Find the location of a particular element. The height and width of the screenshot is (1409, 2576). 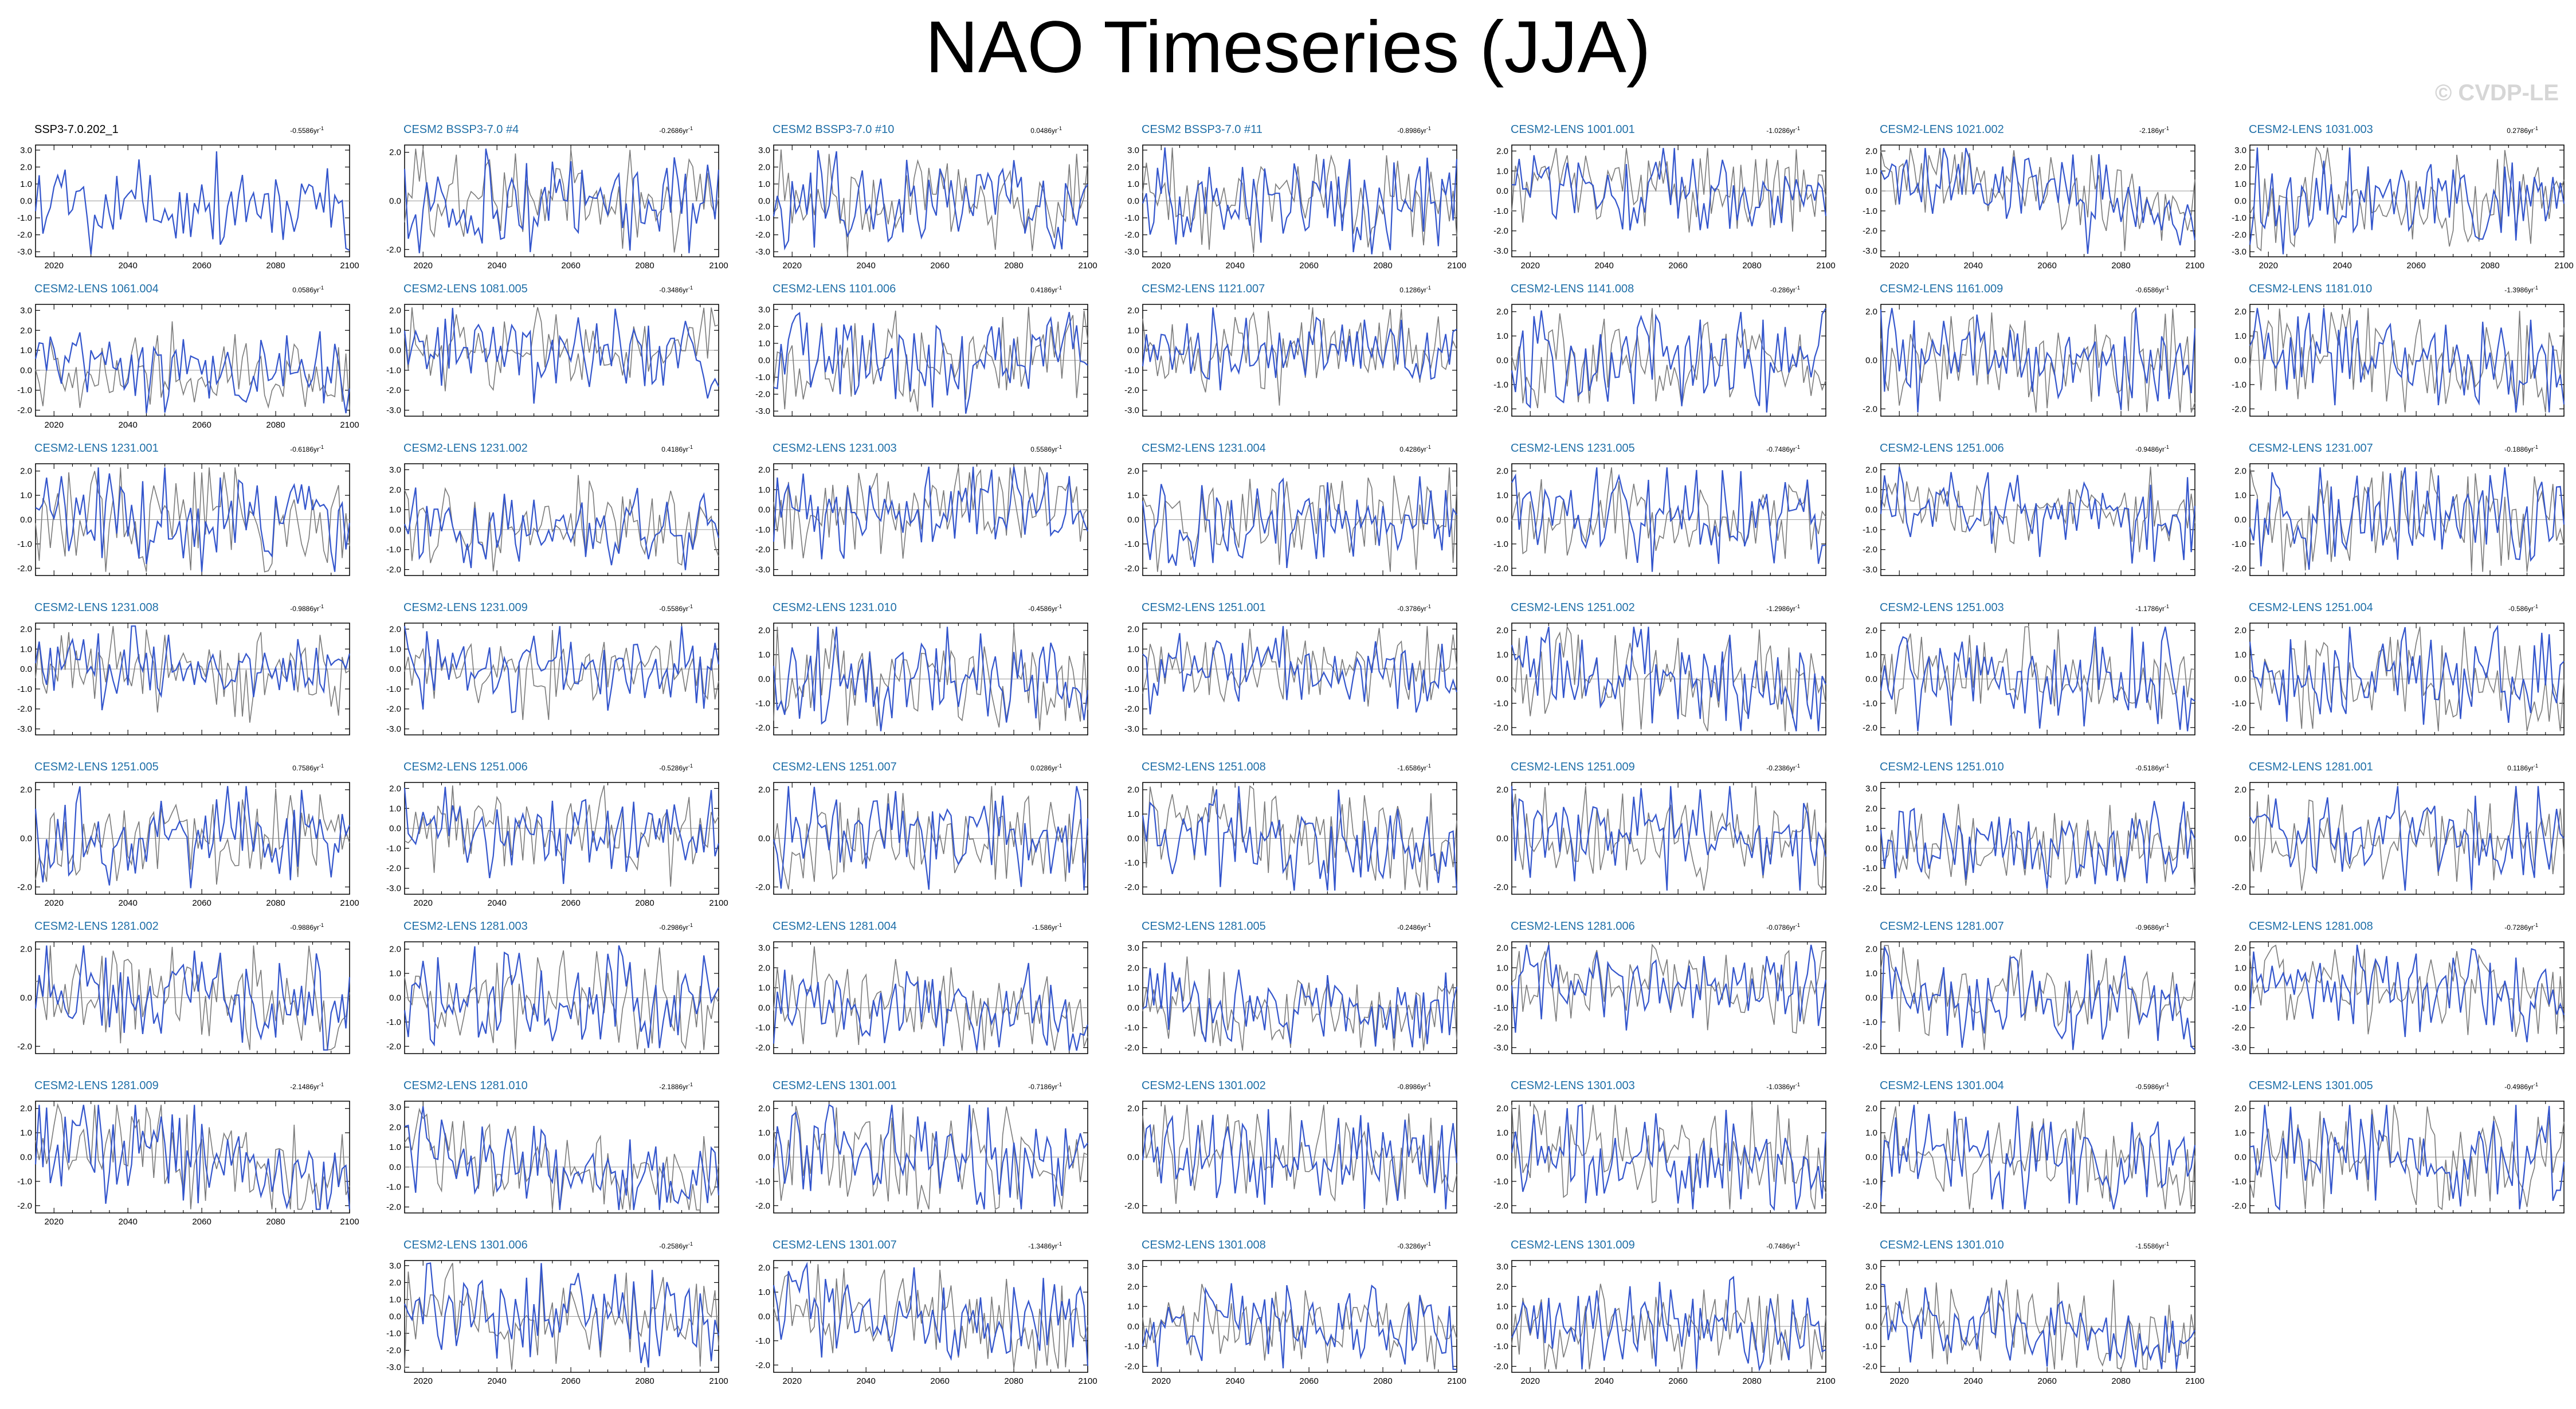

panel-title: CESM2-LENS 1281.007 is located at coordinates (1942, 927).